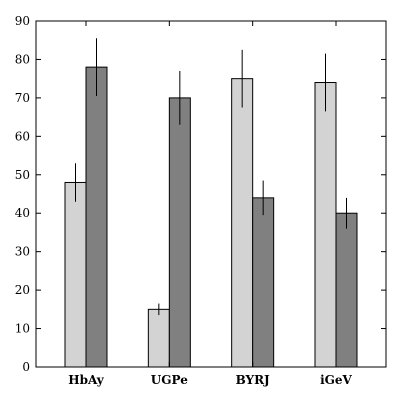 The image size is (400, 400). What do you see at coordinates (158, 338) in the screenshot?
I see `bar-UGPe-series1` at bounding box center [158, 338].